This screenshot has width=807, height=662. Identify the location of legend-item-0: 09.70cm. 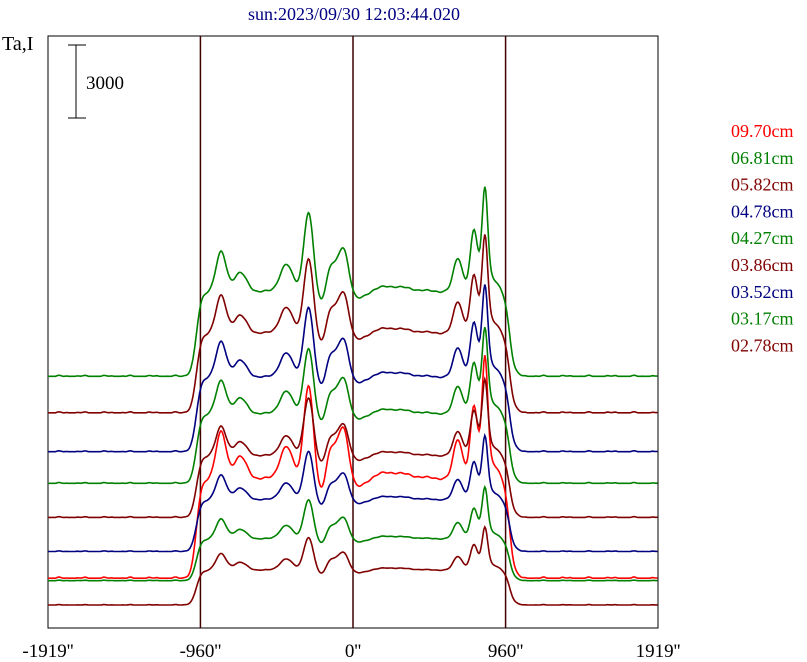
(762, 131).